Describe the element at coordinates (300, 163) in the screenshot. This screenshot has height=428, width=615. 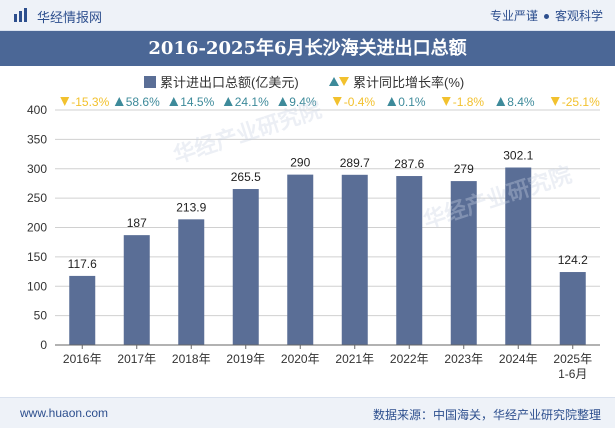
I see `value-label: 290` at that location.